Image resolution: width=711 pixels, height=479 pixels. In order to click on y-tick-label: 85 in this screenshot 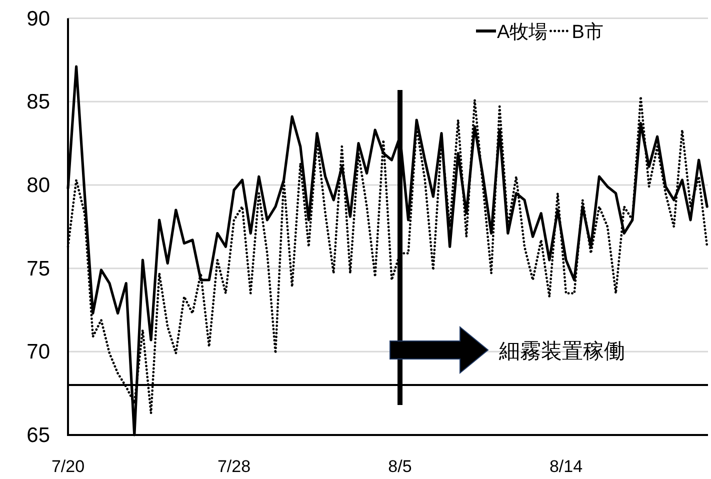, I will do `click(38, 102)`.